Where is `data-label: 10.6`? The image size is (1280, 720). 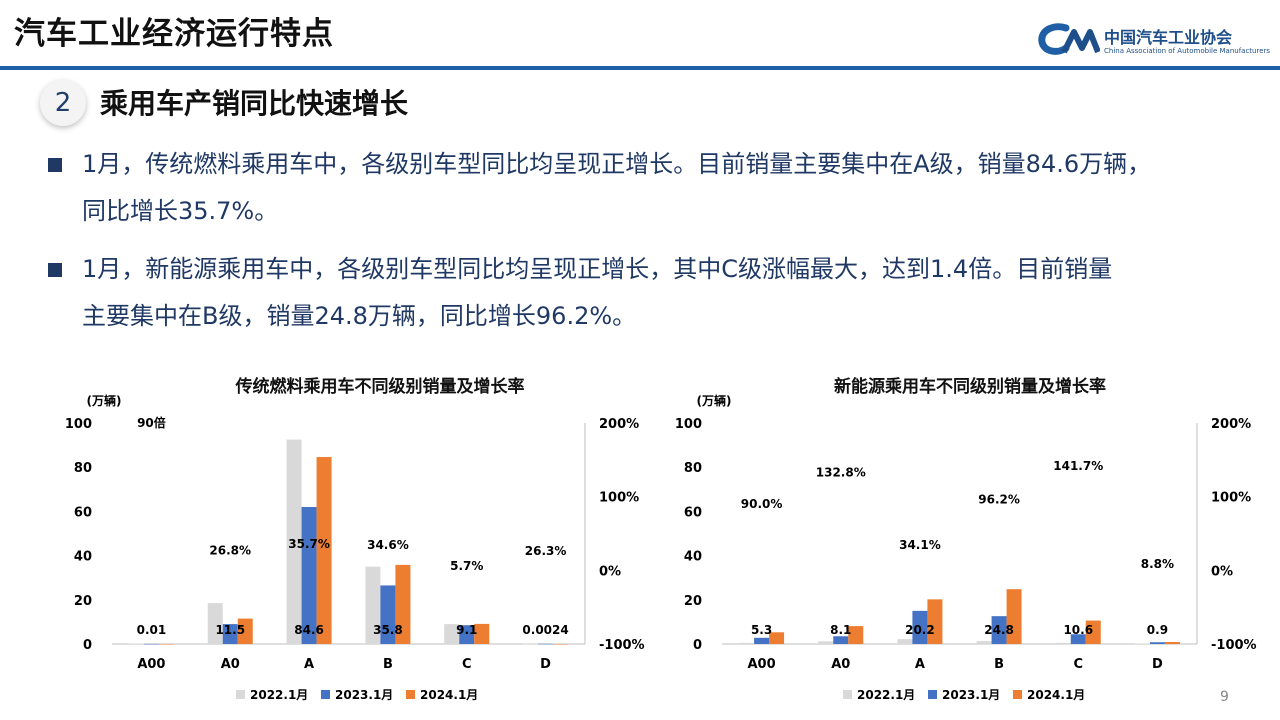 data-label: 10.6 is located at coordinates (1078, 630).